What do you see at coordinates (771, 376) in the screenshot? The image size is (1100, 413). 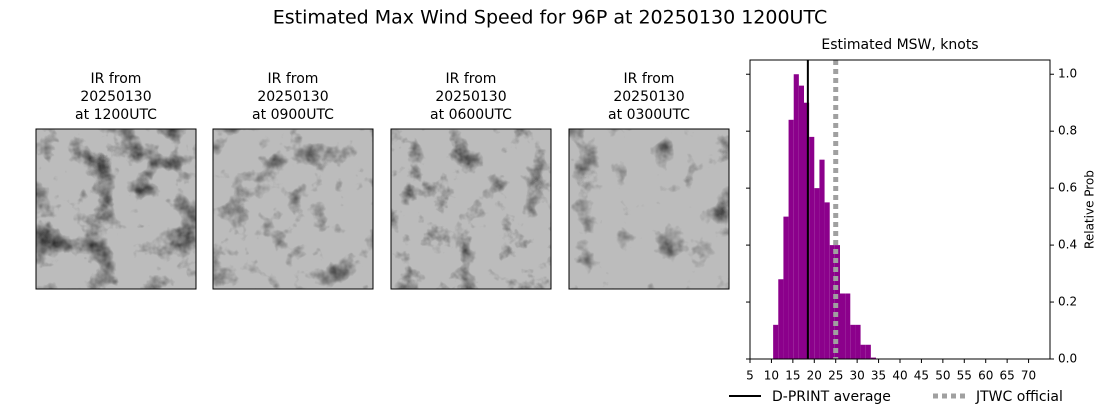 I see `x-tick-label: 10` at bounding box center [771, 376].